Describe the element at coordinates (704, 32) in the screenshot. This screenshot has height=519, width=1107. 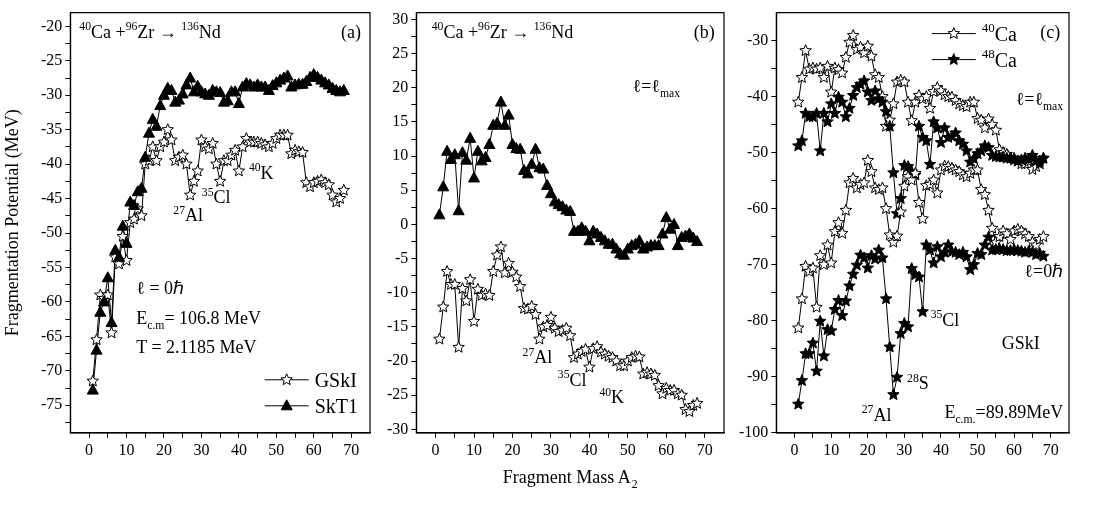
I see `annotation: (b)` at that location.